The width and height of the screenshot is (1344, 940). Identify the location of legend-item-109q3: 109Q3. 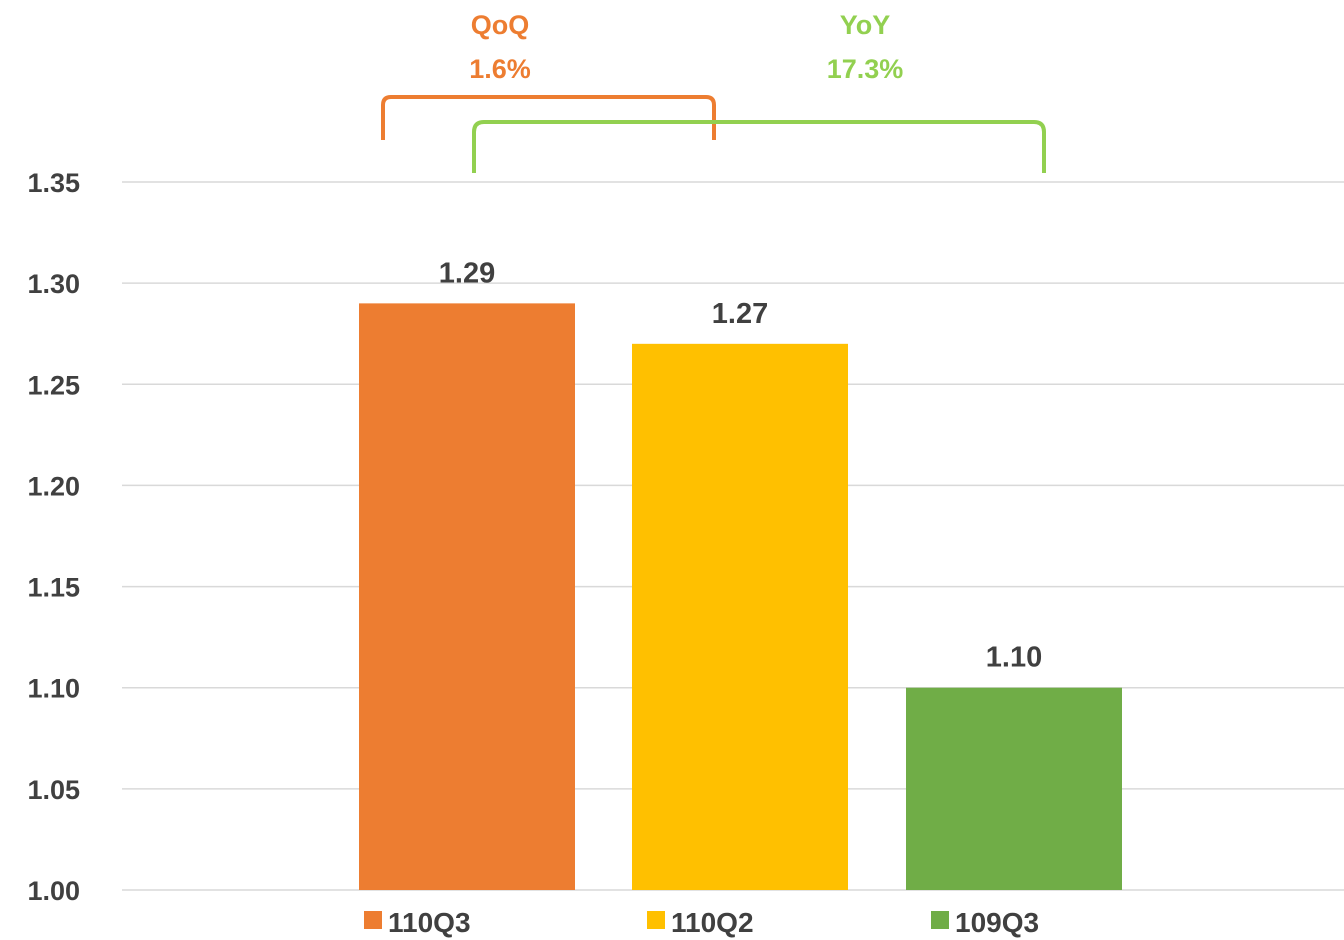
(997, 922).